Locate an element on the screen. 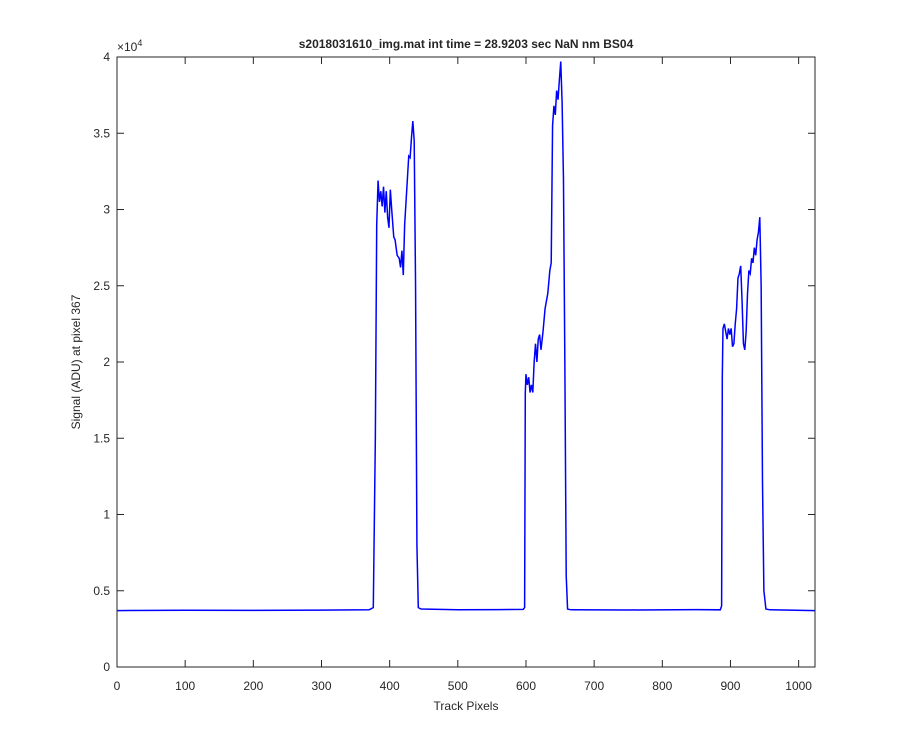 The width and height of the screenshot is (900, 750). x-tick-label: 100 is located at coordinates (185, 686).